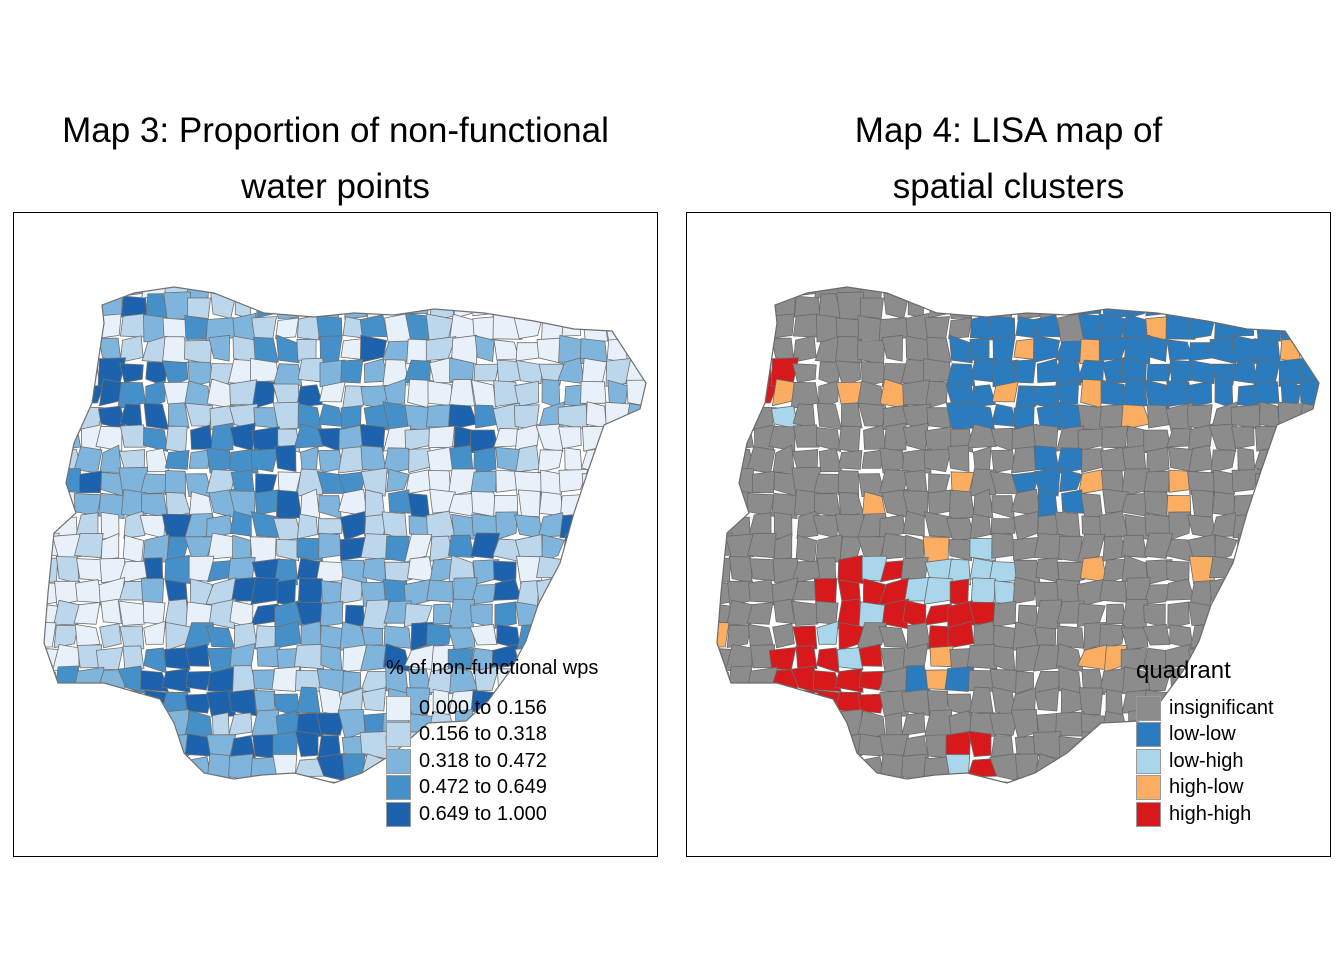 The height and width of the screenshot is (960, 1344). I want to click on legend-item: high-high, so click(1205, 814).